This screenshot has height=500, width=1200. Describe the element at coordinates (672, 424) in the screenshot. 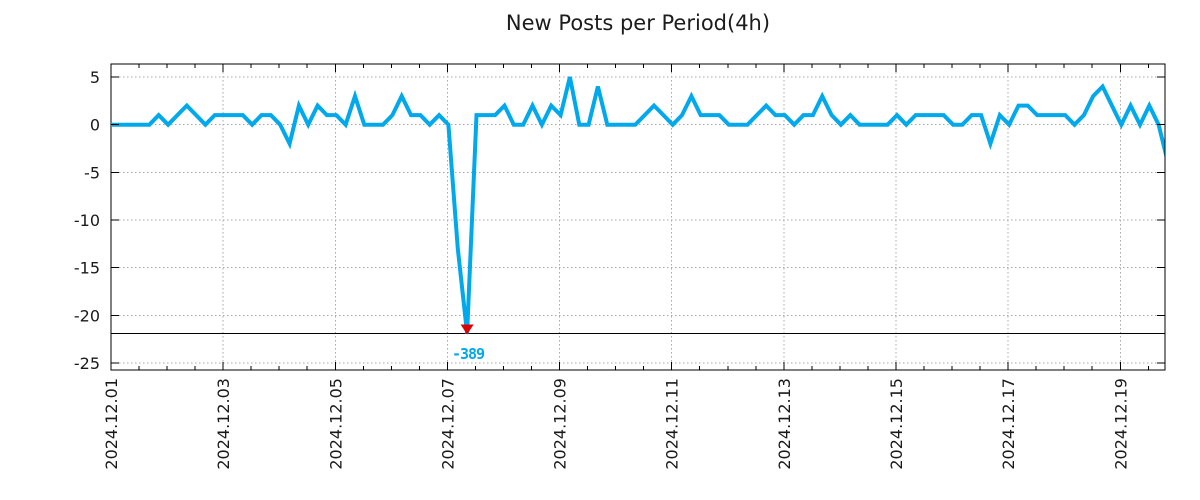

I see `x-tick-label: 2024.12.11` at that location.